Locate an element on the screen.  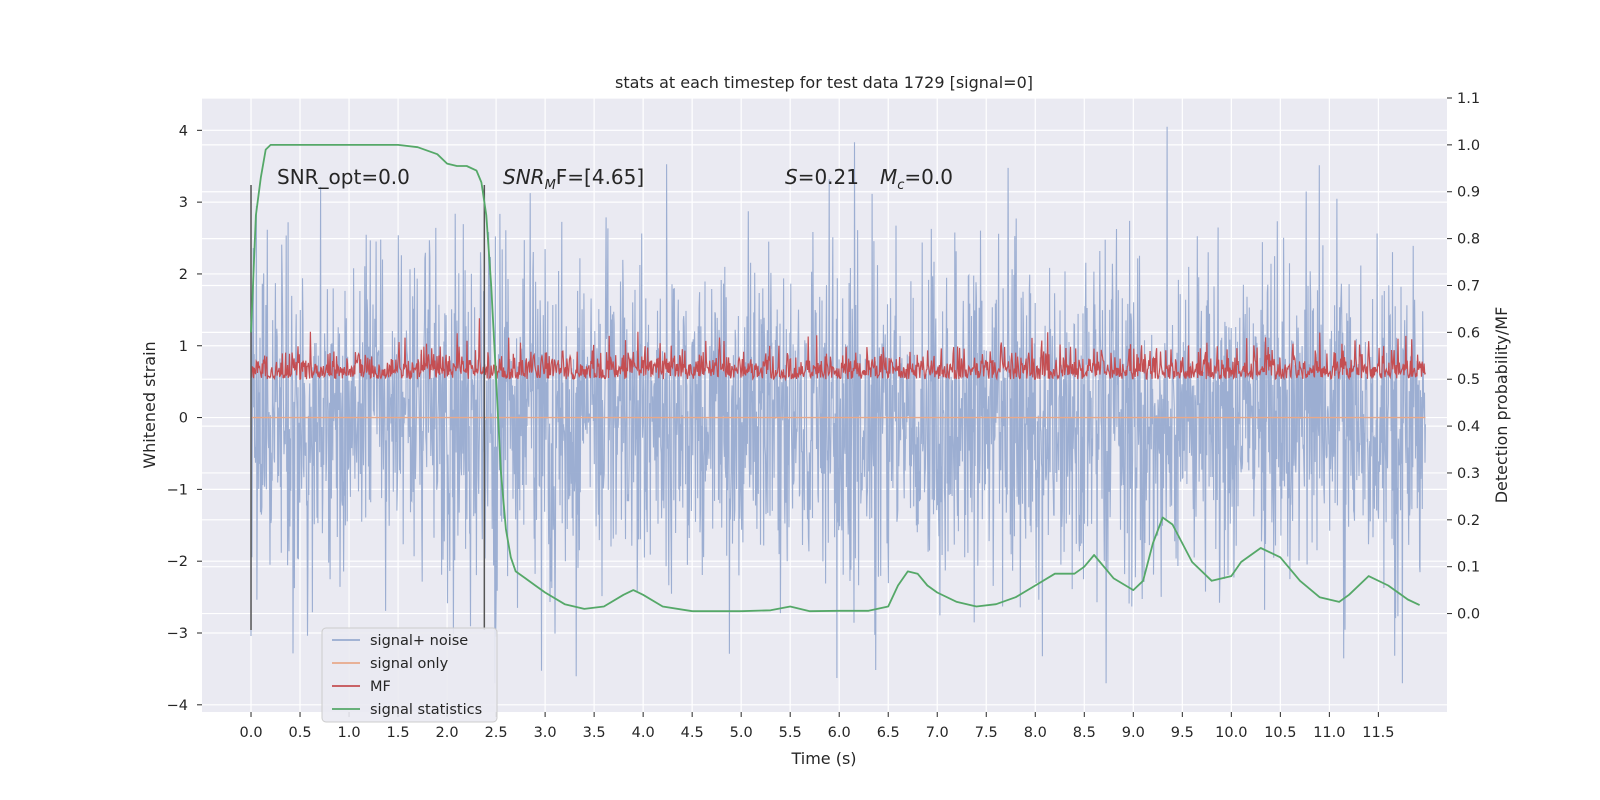
annotation-snr-mf-sub: M is located at coordinates (550, 185).